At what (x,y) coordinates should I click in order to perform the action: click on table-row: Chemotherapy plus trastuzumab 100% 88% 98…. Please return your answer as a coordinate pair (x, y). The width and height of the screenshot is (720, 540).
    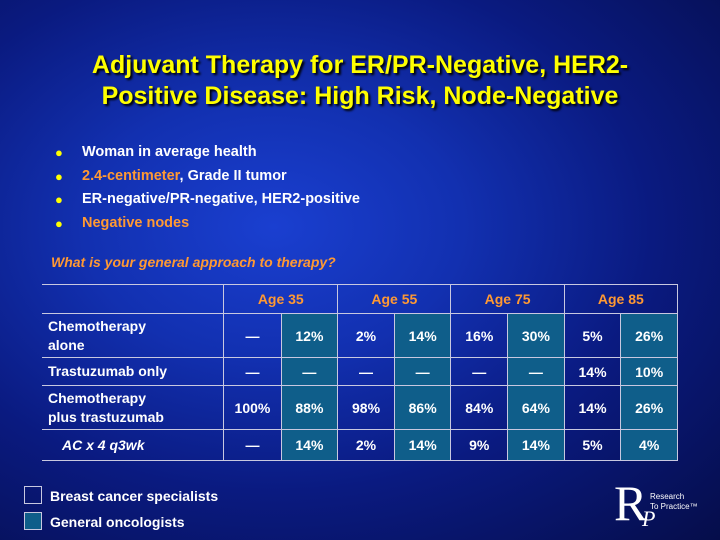
    Looking at the image, I should click on (360, 407).